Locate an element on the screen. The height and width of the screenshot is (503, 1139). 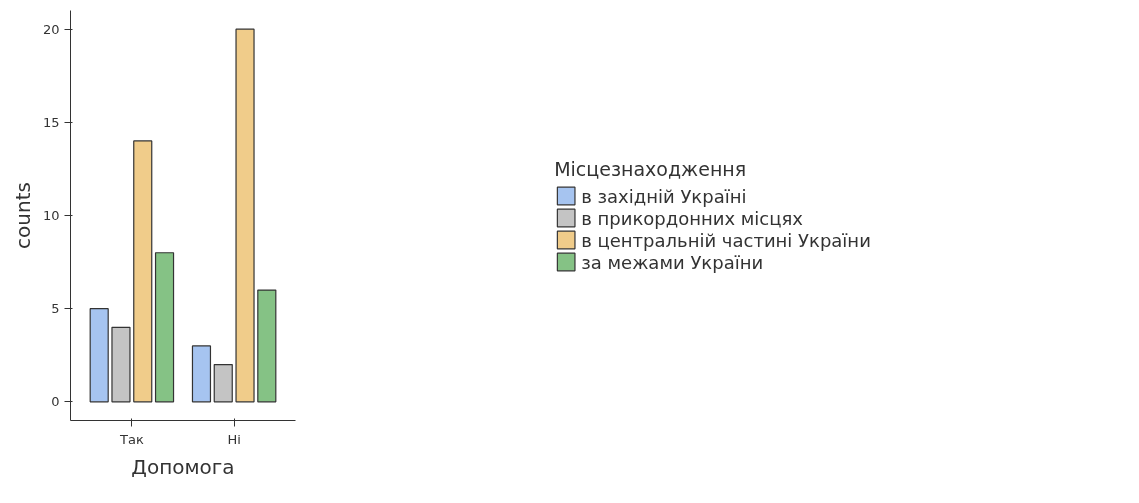
y-tick-label: 20 is located at coordinates (51, 29).